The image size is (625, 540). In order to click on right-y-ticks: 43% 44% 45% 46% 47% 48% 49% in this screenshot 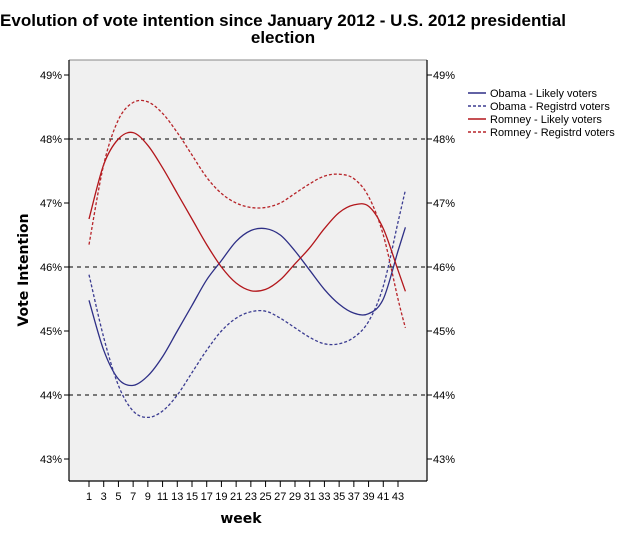, I will do `click(441, 268)`.